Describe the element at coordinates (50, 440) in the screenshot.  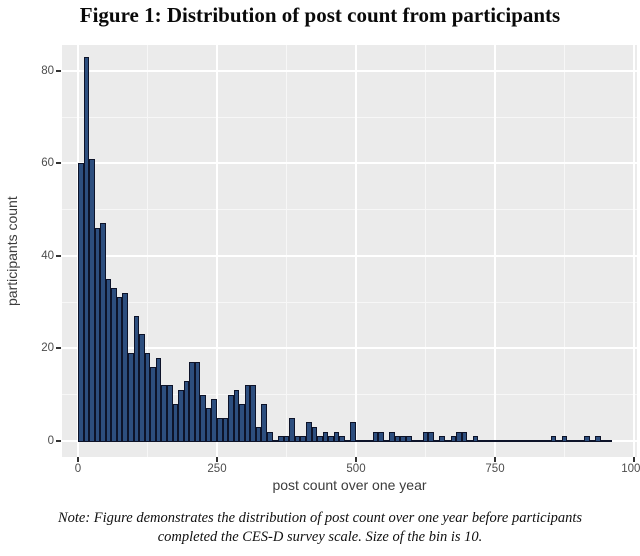
I see `y-axis-tick-label: 0` at that location.